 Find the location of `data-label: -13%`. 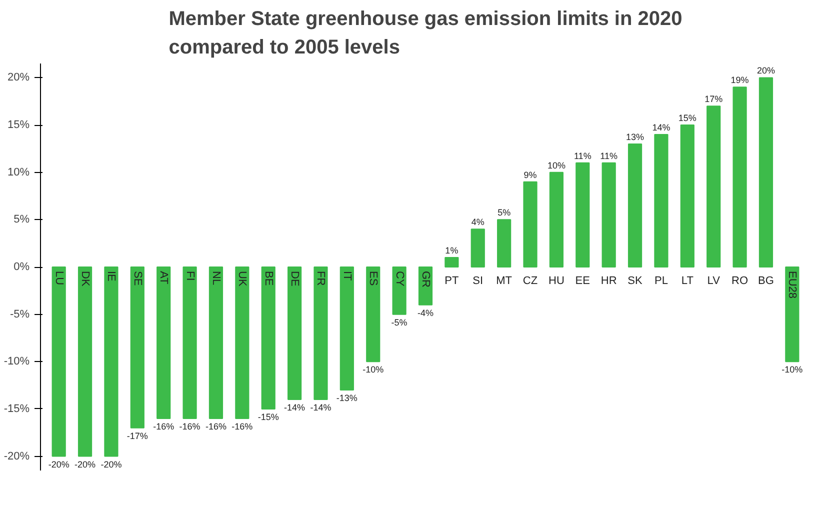

data-label: -13% is located at coordinates (347, 398).